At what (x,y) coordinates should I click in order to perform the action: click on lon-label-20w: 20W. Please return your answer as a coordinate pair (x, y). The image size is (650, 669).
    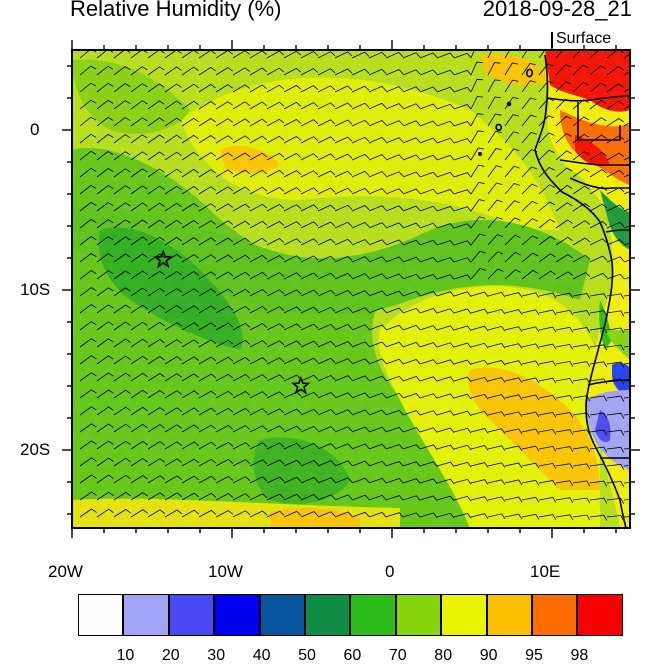
    Looking at the image, I should click on (65, 571).